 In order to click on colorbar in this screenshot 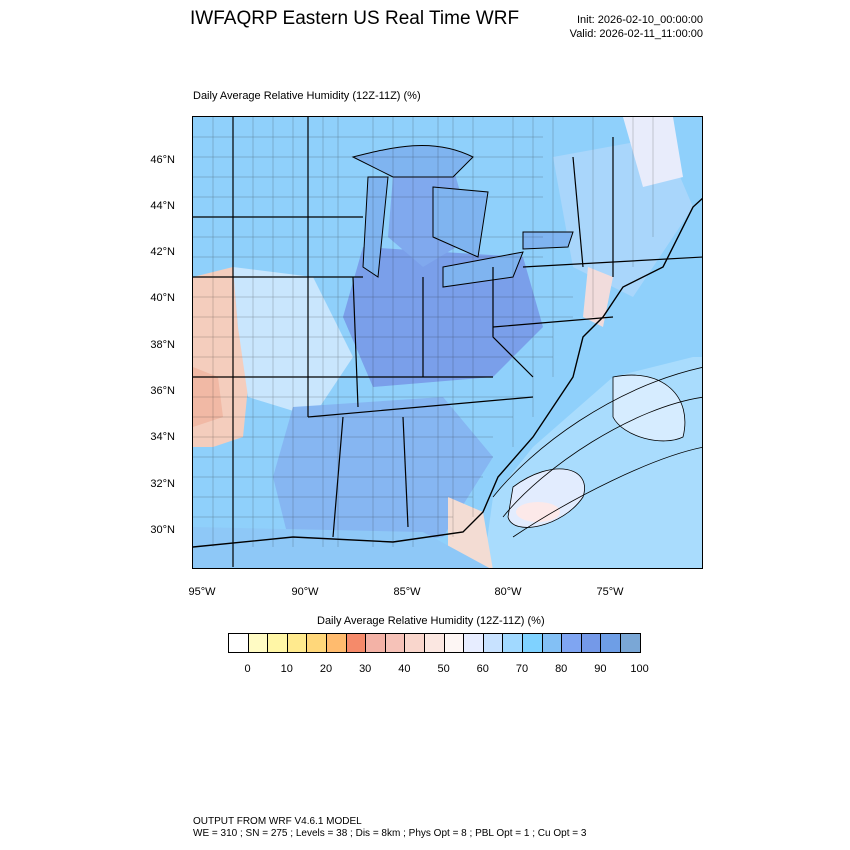, I will do `click(435, 643)`.